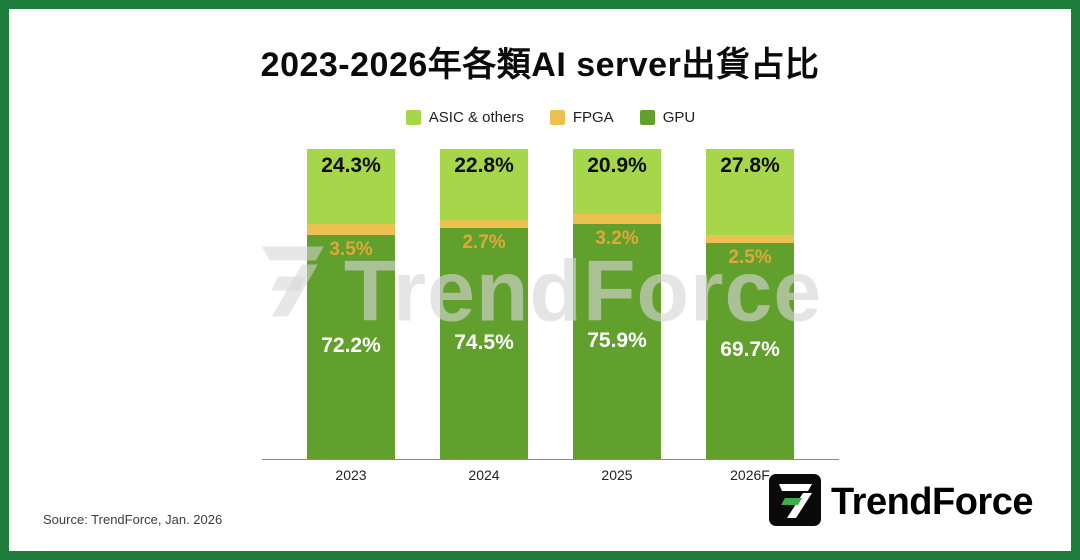 The height and width of the screenshot is (560, 1080). Describe the element at coordinates (617, 475) in the screenshot. I see `x-tick-label: 2025` at that location.